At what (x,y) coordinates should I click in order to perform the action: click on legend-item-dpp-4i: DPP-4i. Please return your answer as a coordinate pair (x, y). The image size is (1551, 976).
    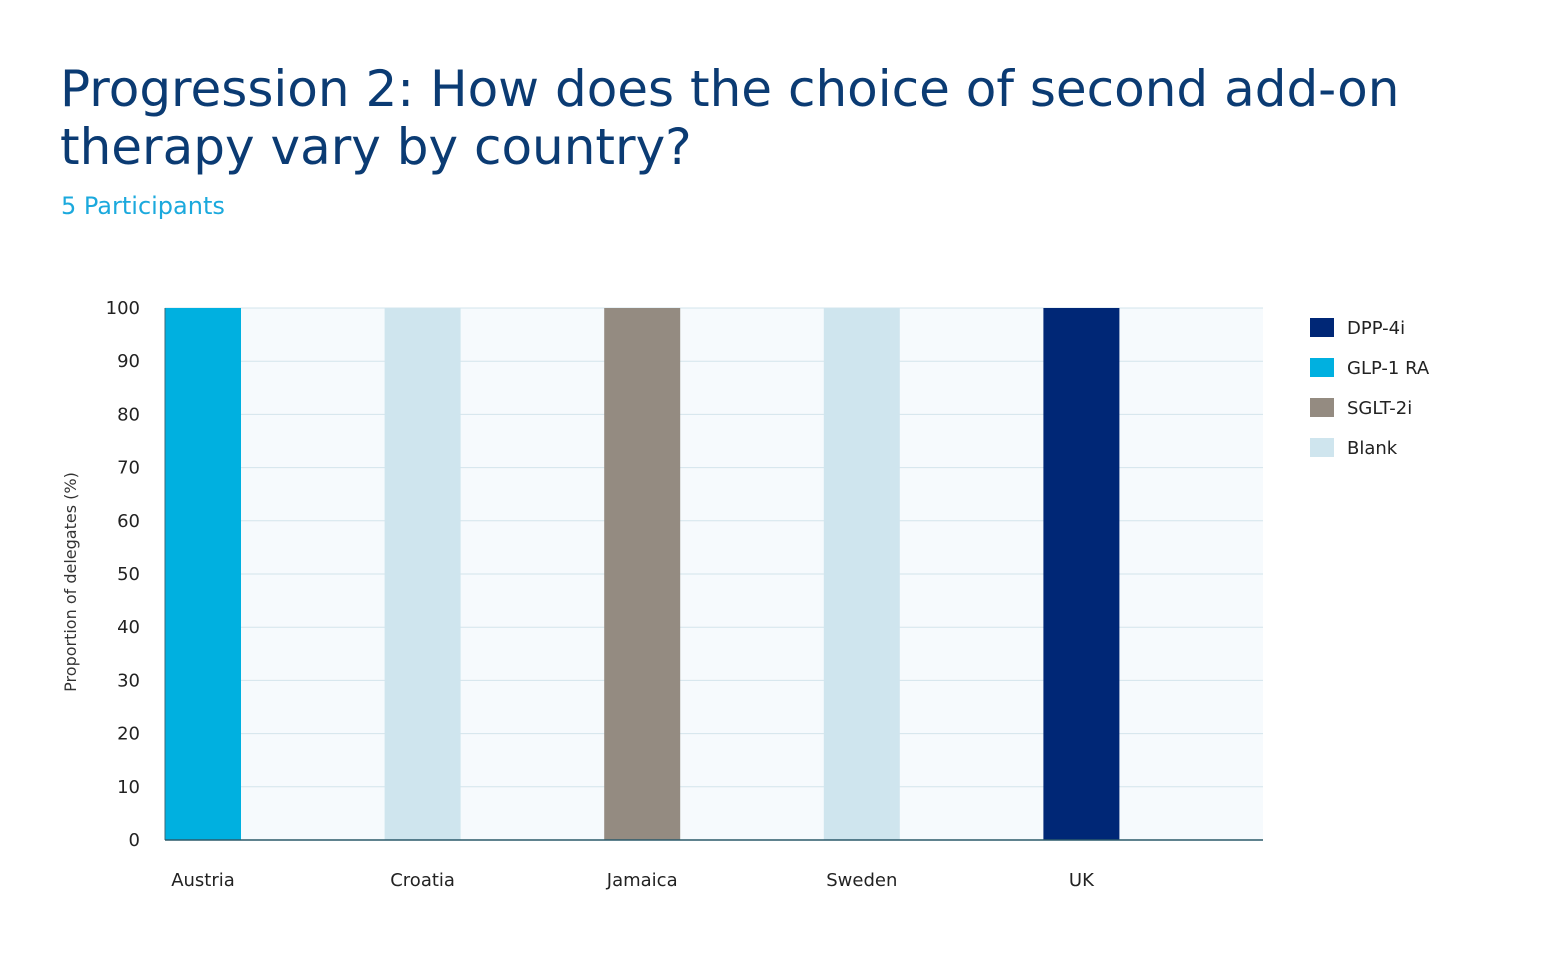
    Looking at the image, I should click on (1357, 328).